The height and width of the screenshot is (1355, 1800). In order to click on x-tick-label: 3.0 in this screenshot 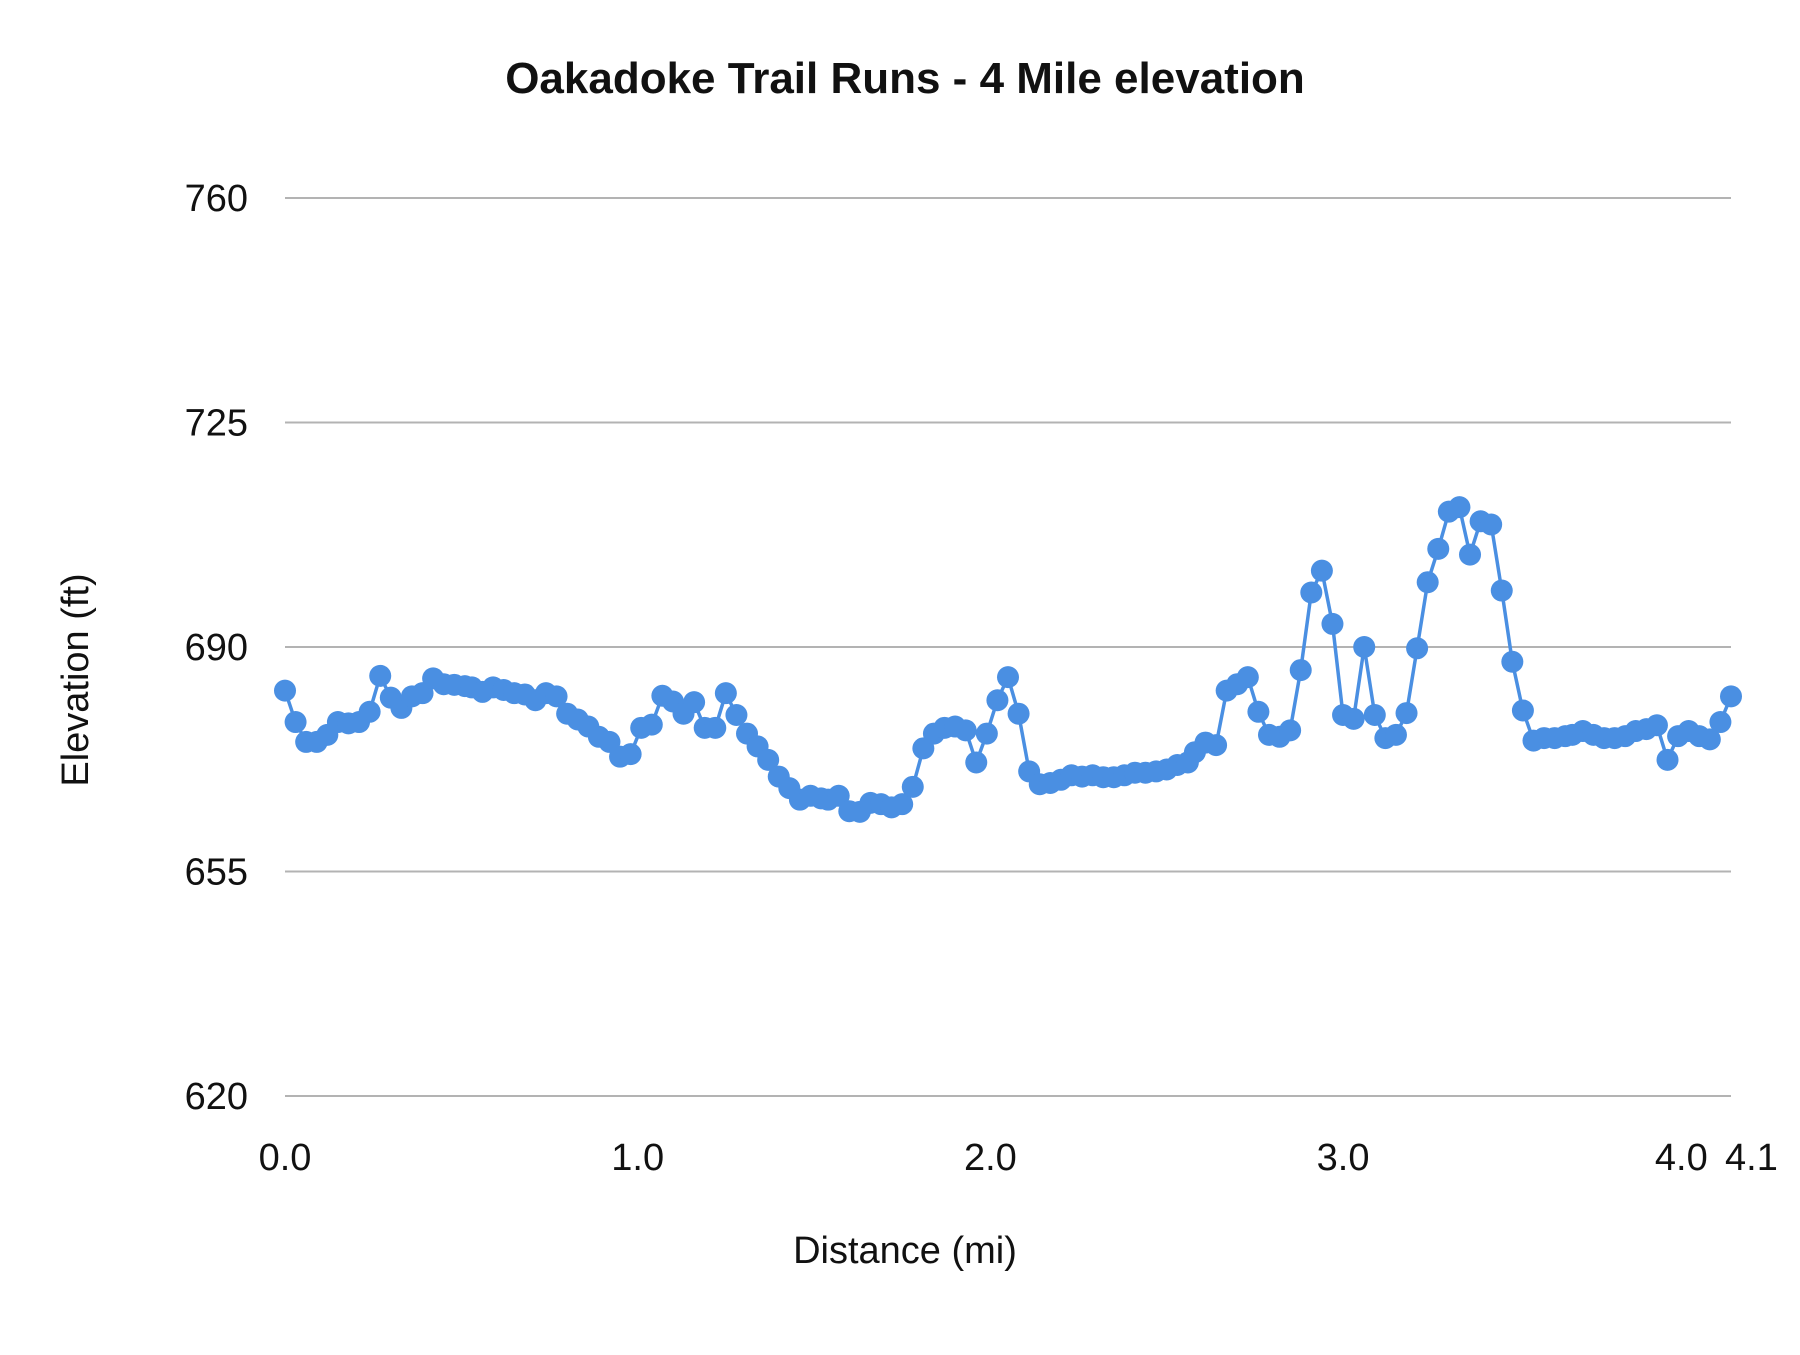, I will do `click(1343, 1158)`.